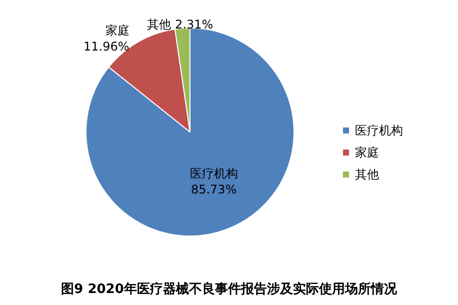  Describe the element at coordinates (106, 46) in the screenshot. I see `data-label: 11.96%` at that location.